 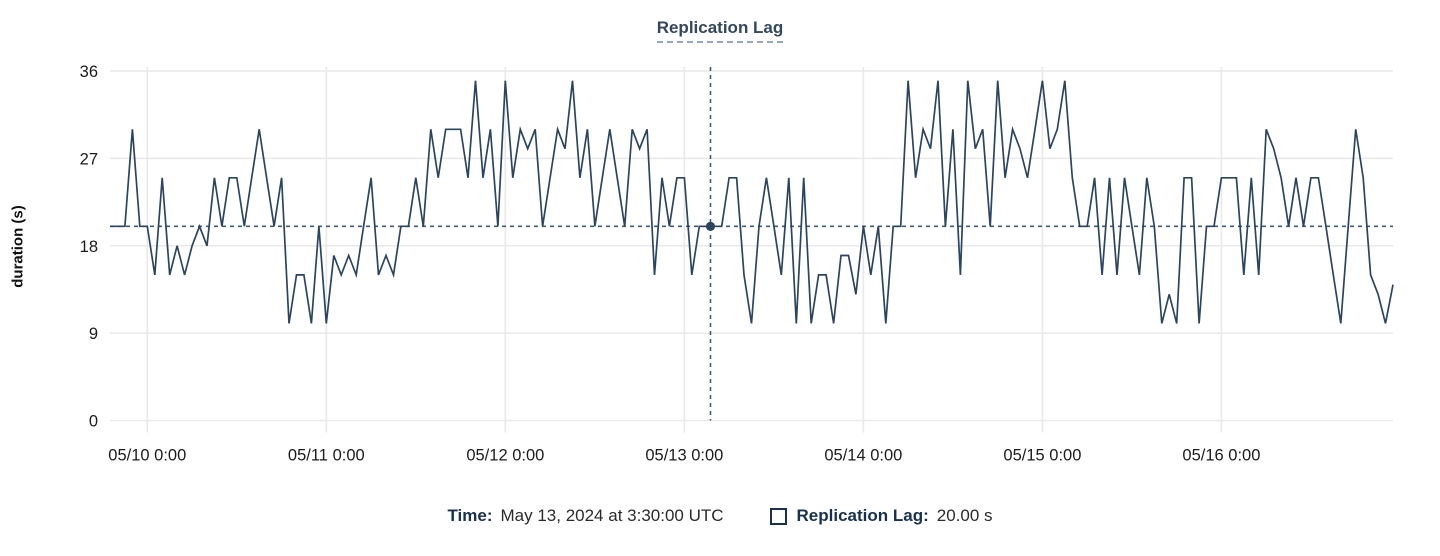 I want to click on x-tick-label: 05/15 0:00, so click(x=1042, y=456).